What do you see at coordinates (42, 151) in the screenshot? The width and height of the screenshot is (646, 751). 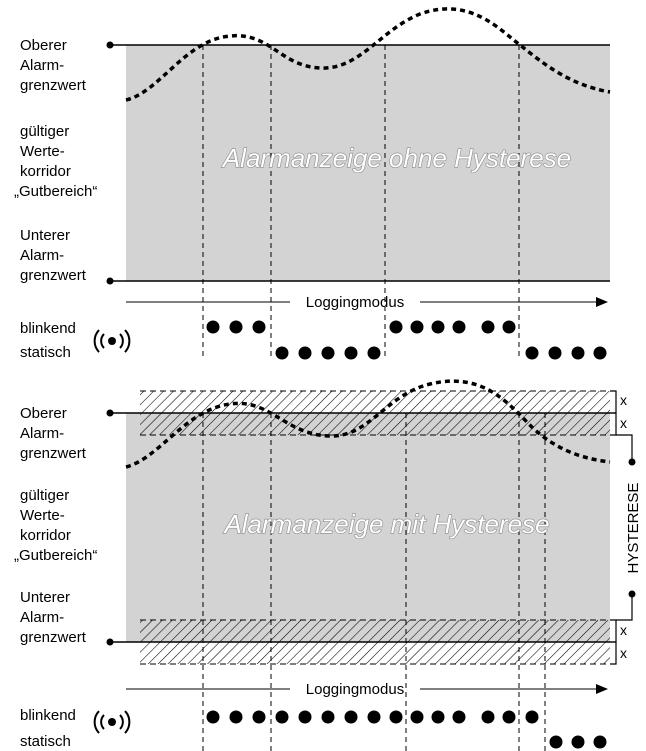 I see `top-label-valid-2: Werte-` at bounding box center [42, 151].